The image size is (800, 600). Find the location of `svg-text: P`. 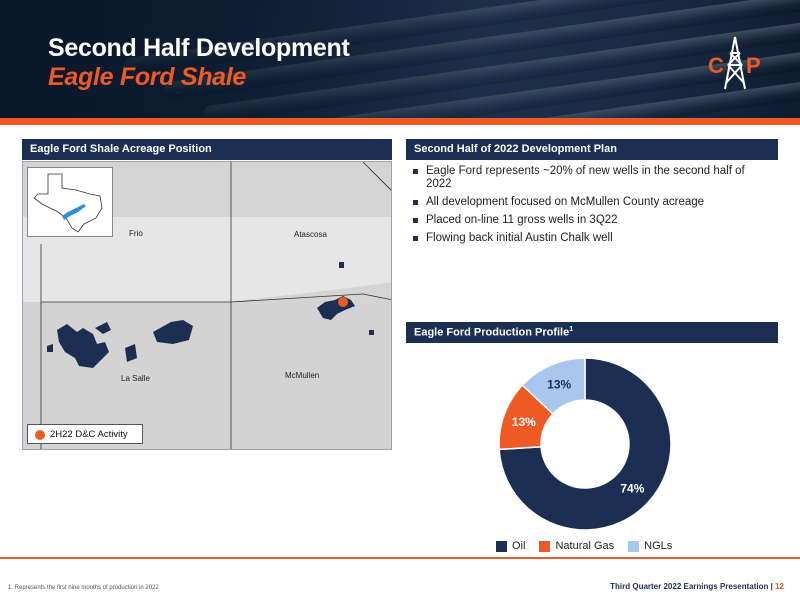

svg-text: P is located at coordinates (753, 65).